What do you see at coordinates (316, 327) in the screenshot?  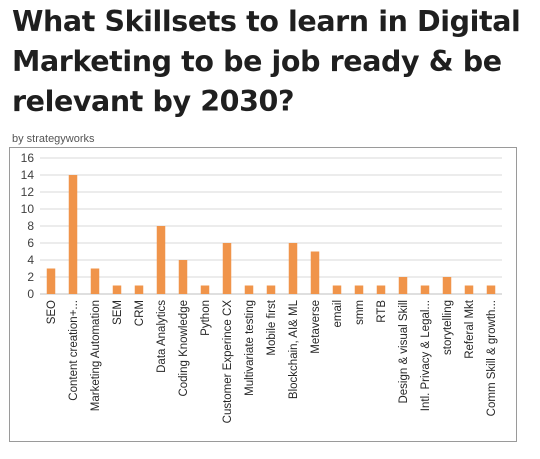 I see `x-tick-label: Metaverse` at bounding box center [316, 327].